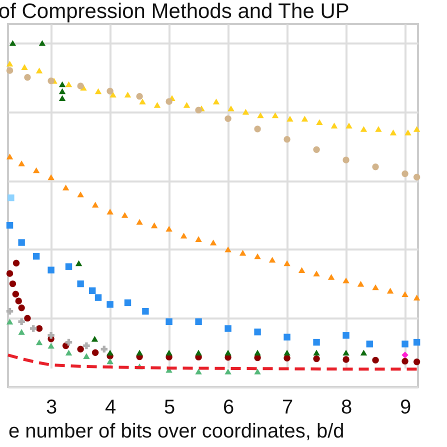 Image resolution: width=447 pixels, height=447 pixels. I want to click on x-tick-label: 8, so click(346, 407).